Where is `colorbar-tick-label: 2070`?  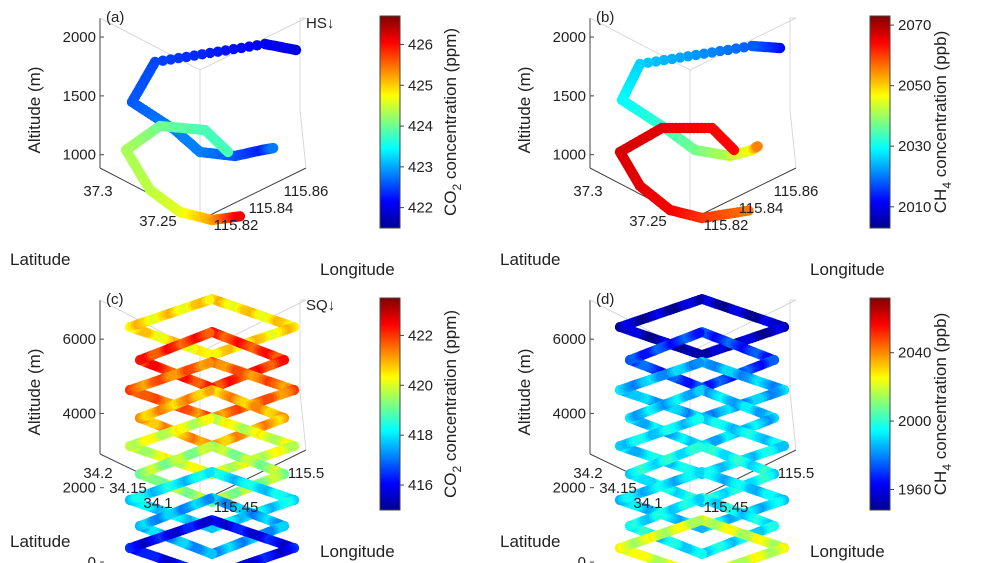 colorbar-tick-label: 2070 is located at coordinates (914, 25).